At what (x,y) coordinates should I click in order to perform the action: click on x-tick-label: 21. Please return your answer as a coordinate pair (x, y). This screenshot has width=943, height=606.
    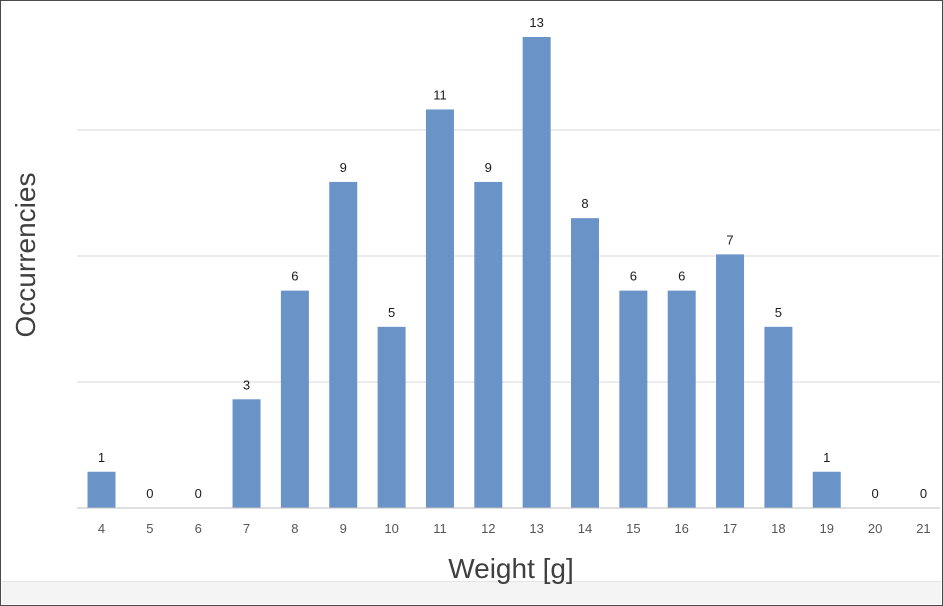
    Looking at the image, I should click on (923, 528).